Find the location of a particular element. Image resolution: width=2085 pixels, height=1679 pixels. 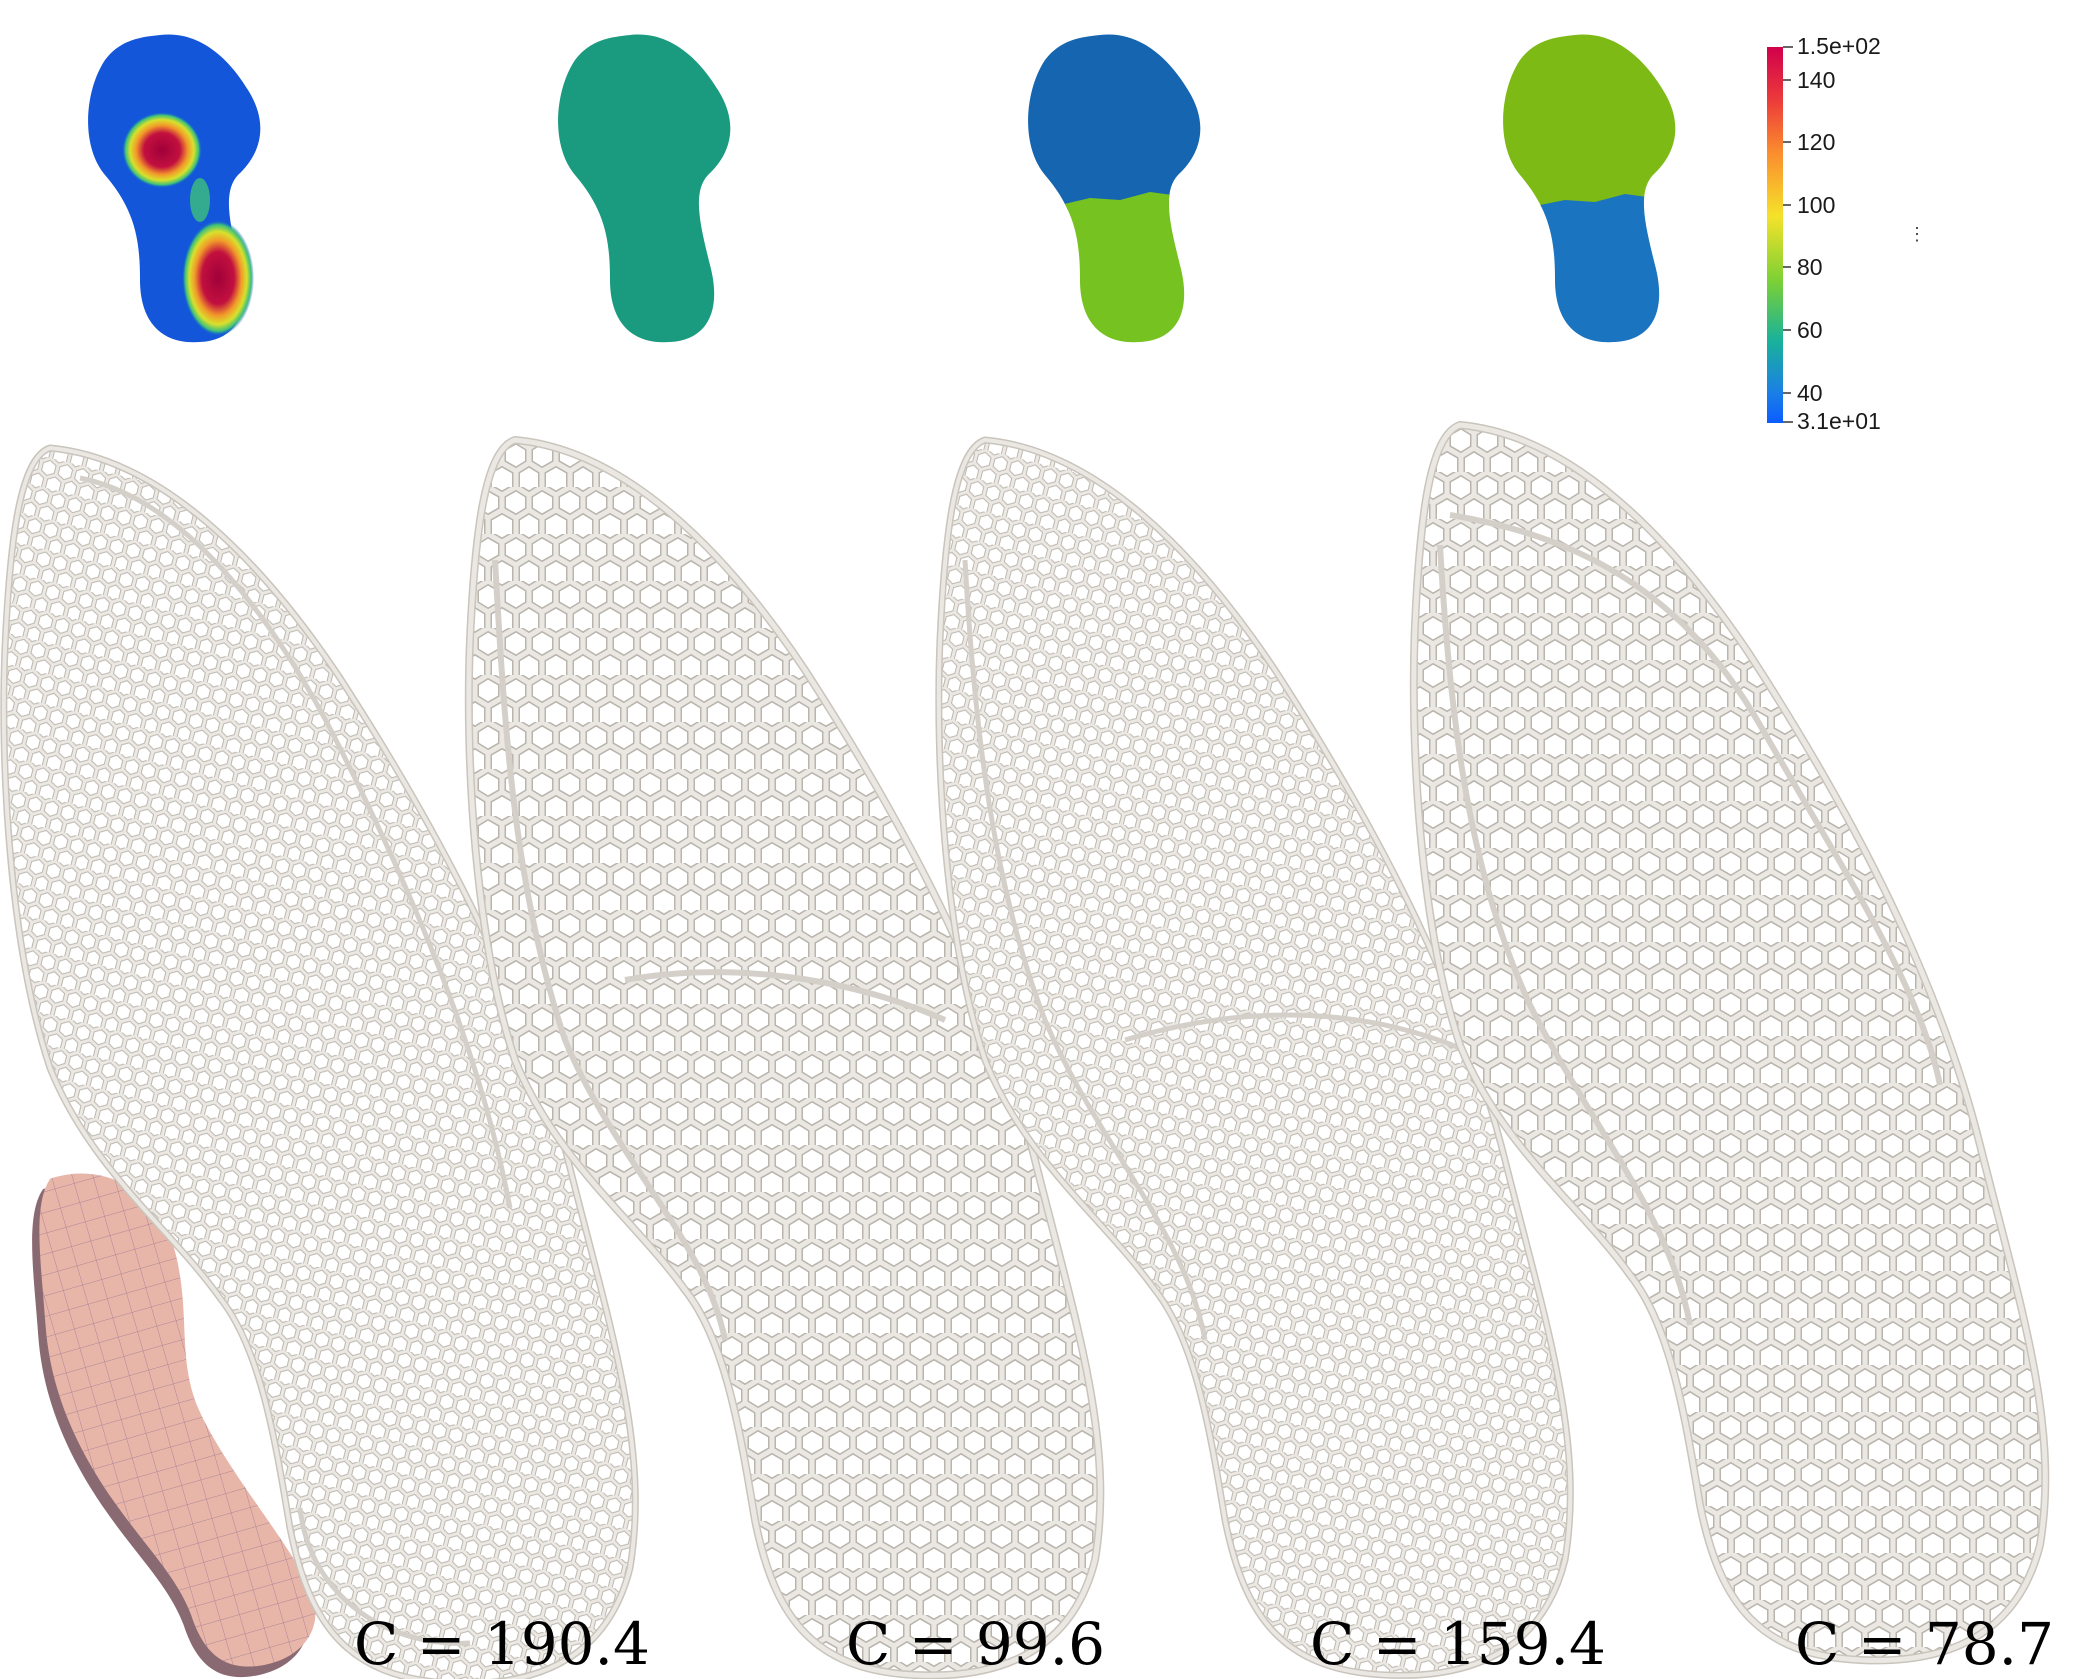

colorbar-tick-80: 80 is located at coordinates (1810, 267).